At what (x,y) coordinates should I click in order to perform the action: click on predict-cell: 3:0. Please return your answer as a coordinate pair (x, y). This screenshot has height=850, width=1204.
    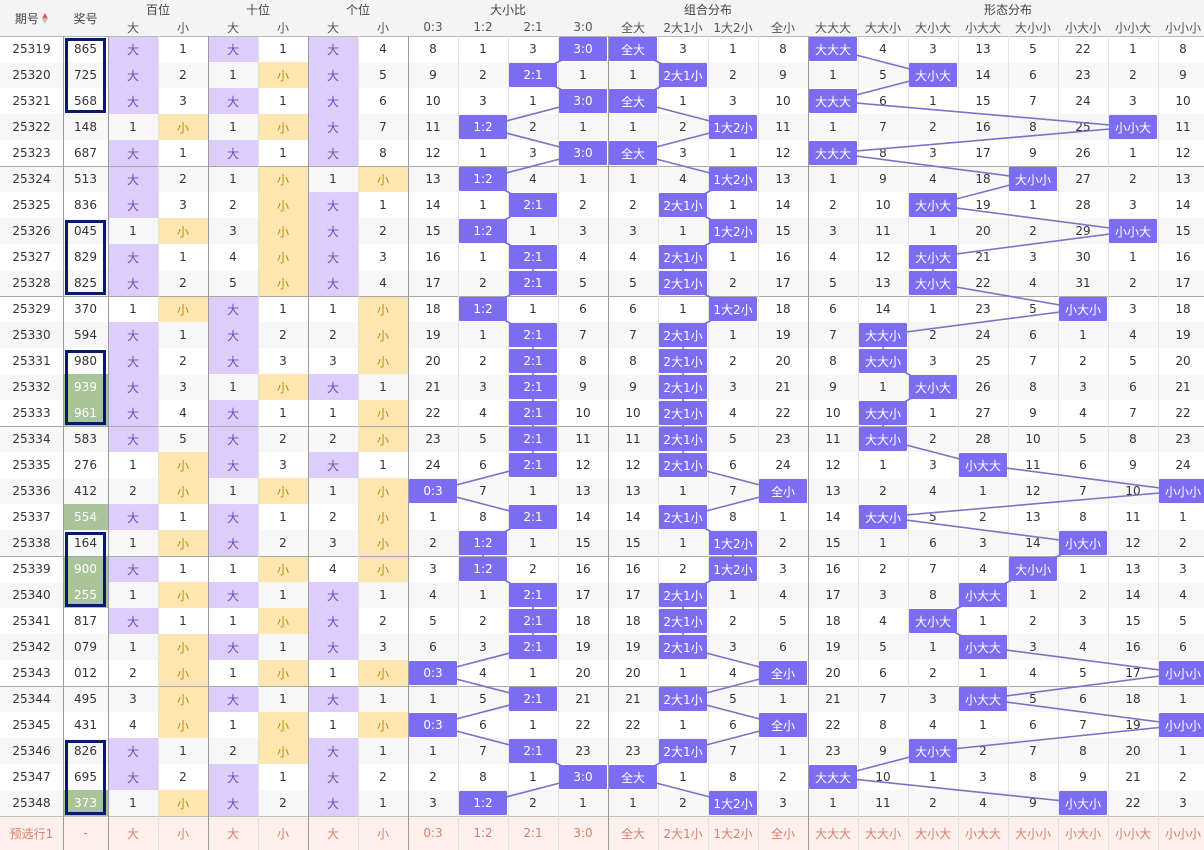
    Looking at the image, I should click on (583, 833).